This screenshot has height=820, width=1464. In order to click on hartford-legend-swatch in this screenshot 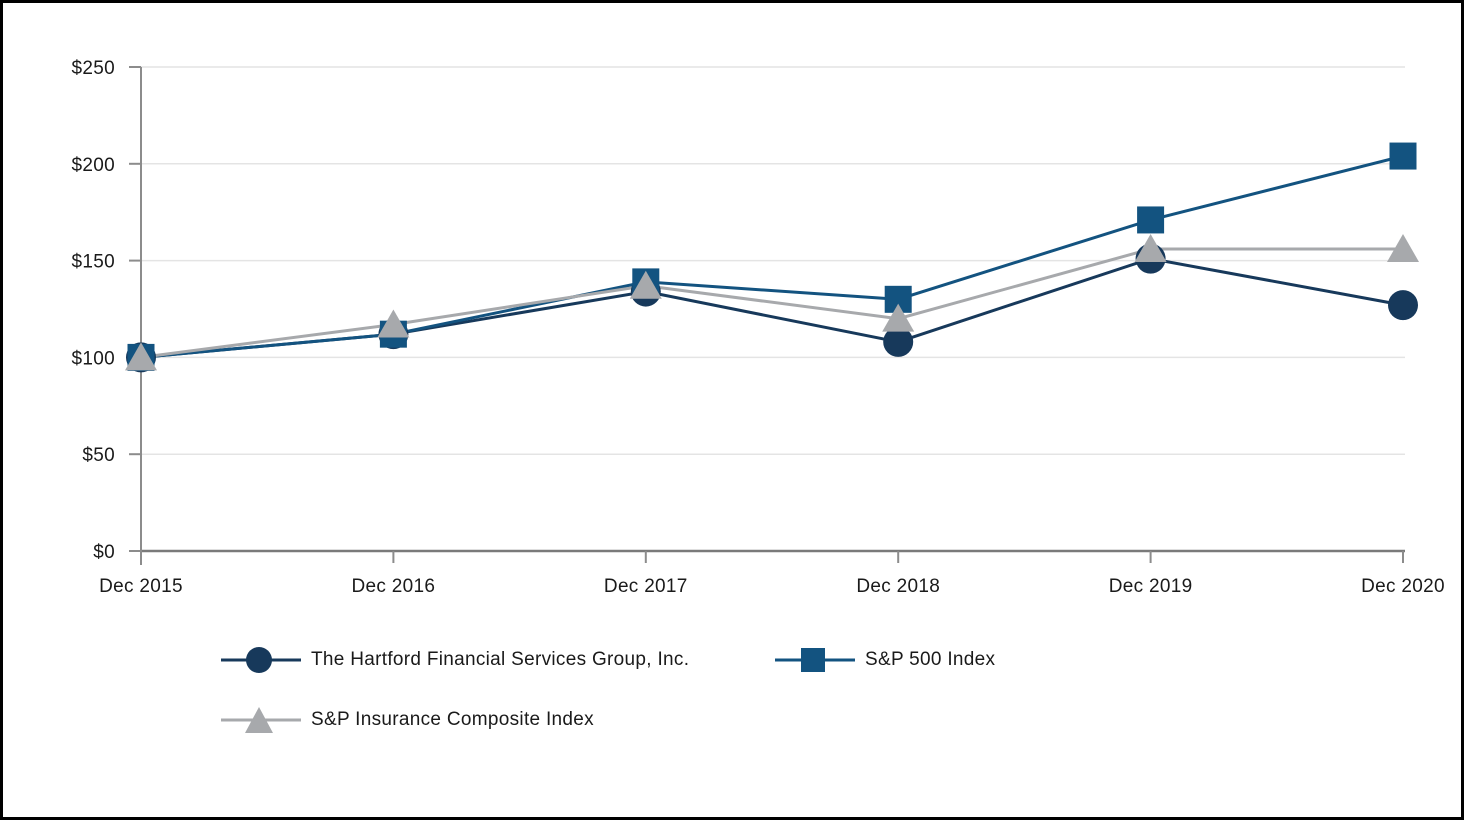, I will do `click(261, 660)`.